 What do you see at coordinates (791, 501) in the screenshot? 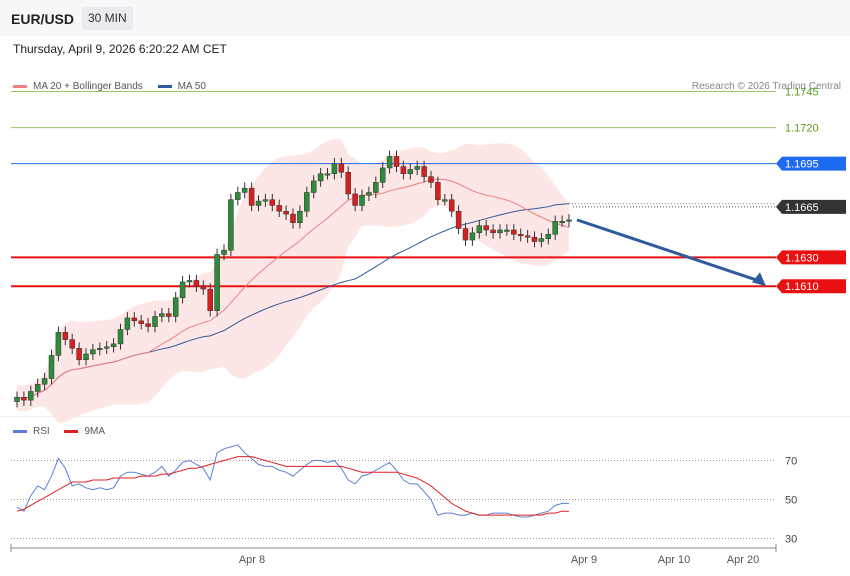
I see `rsi-tick-label: 50` at bounding box center [791, 501].